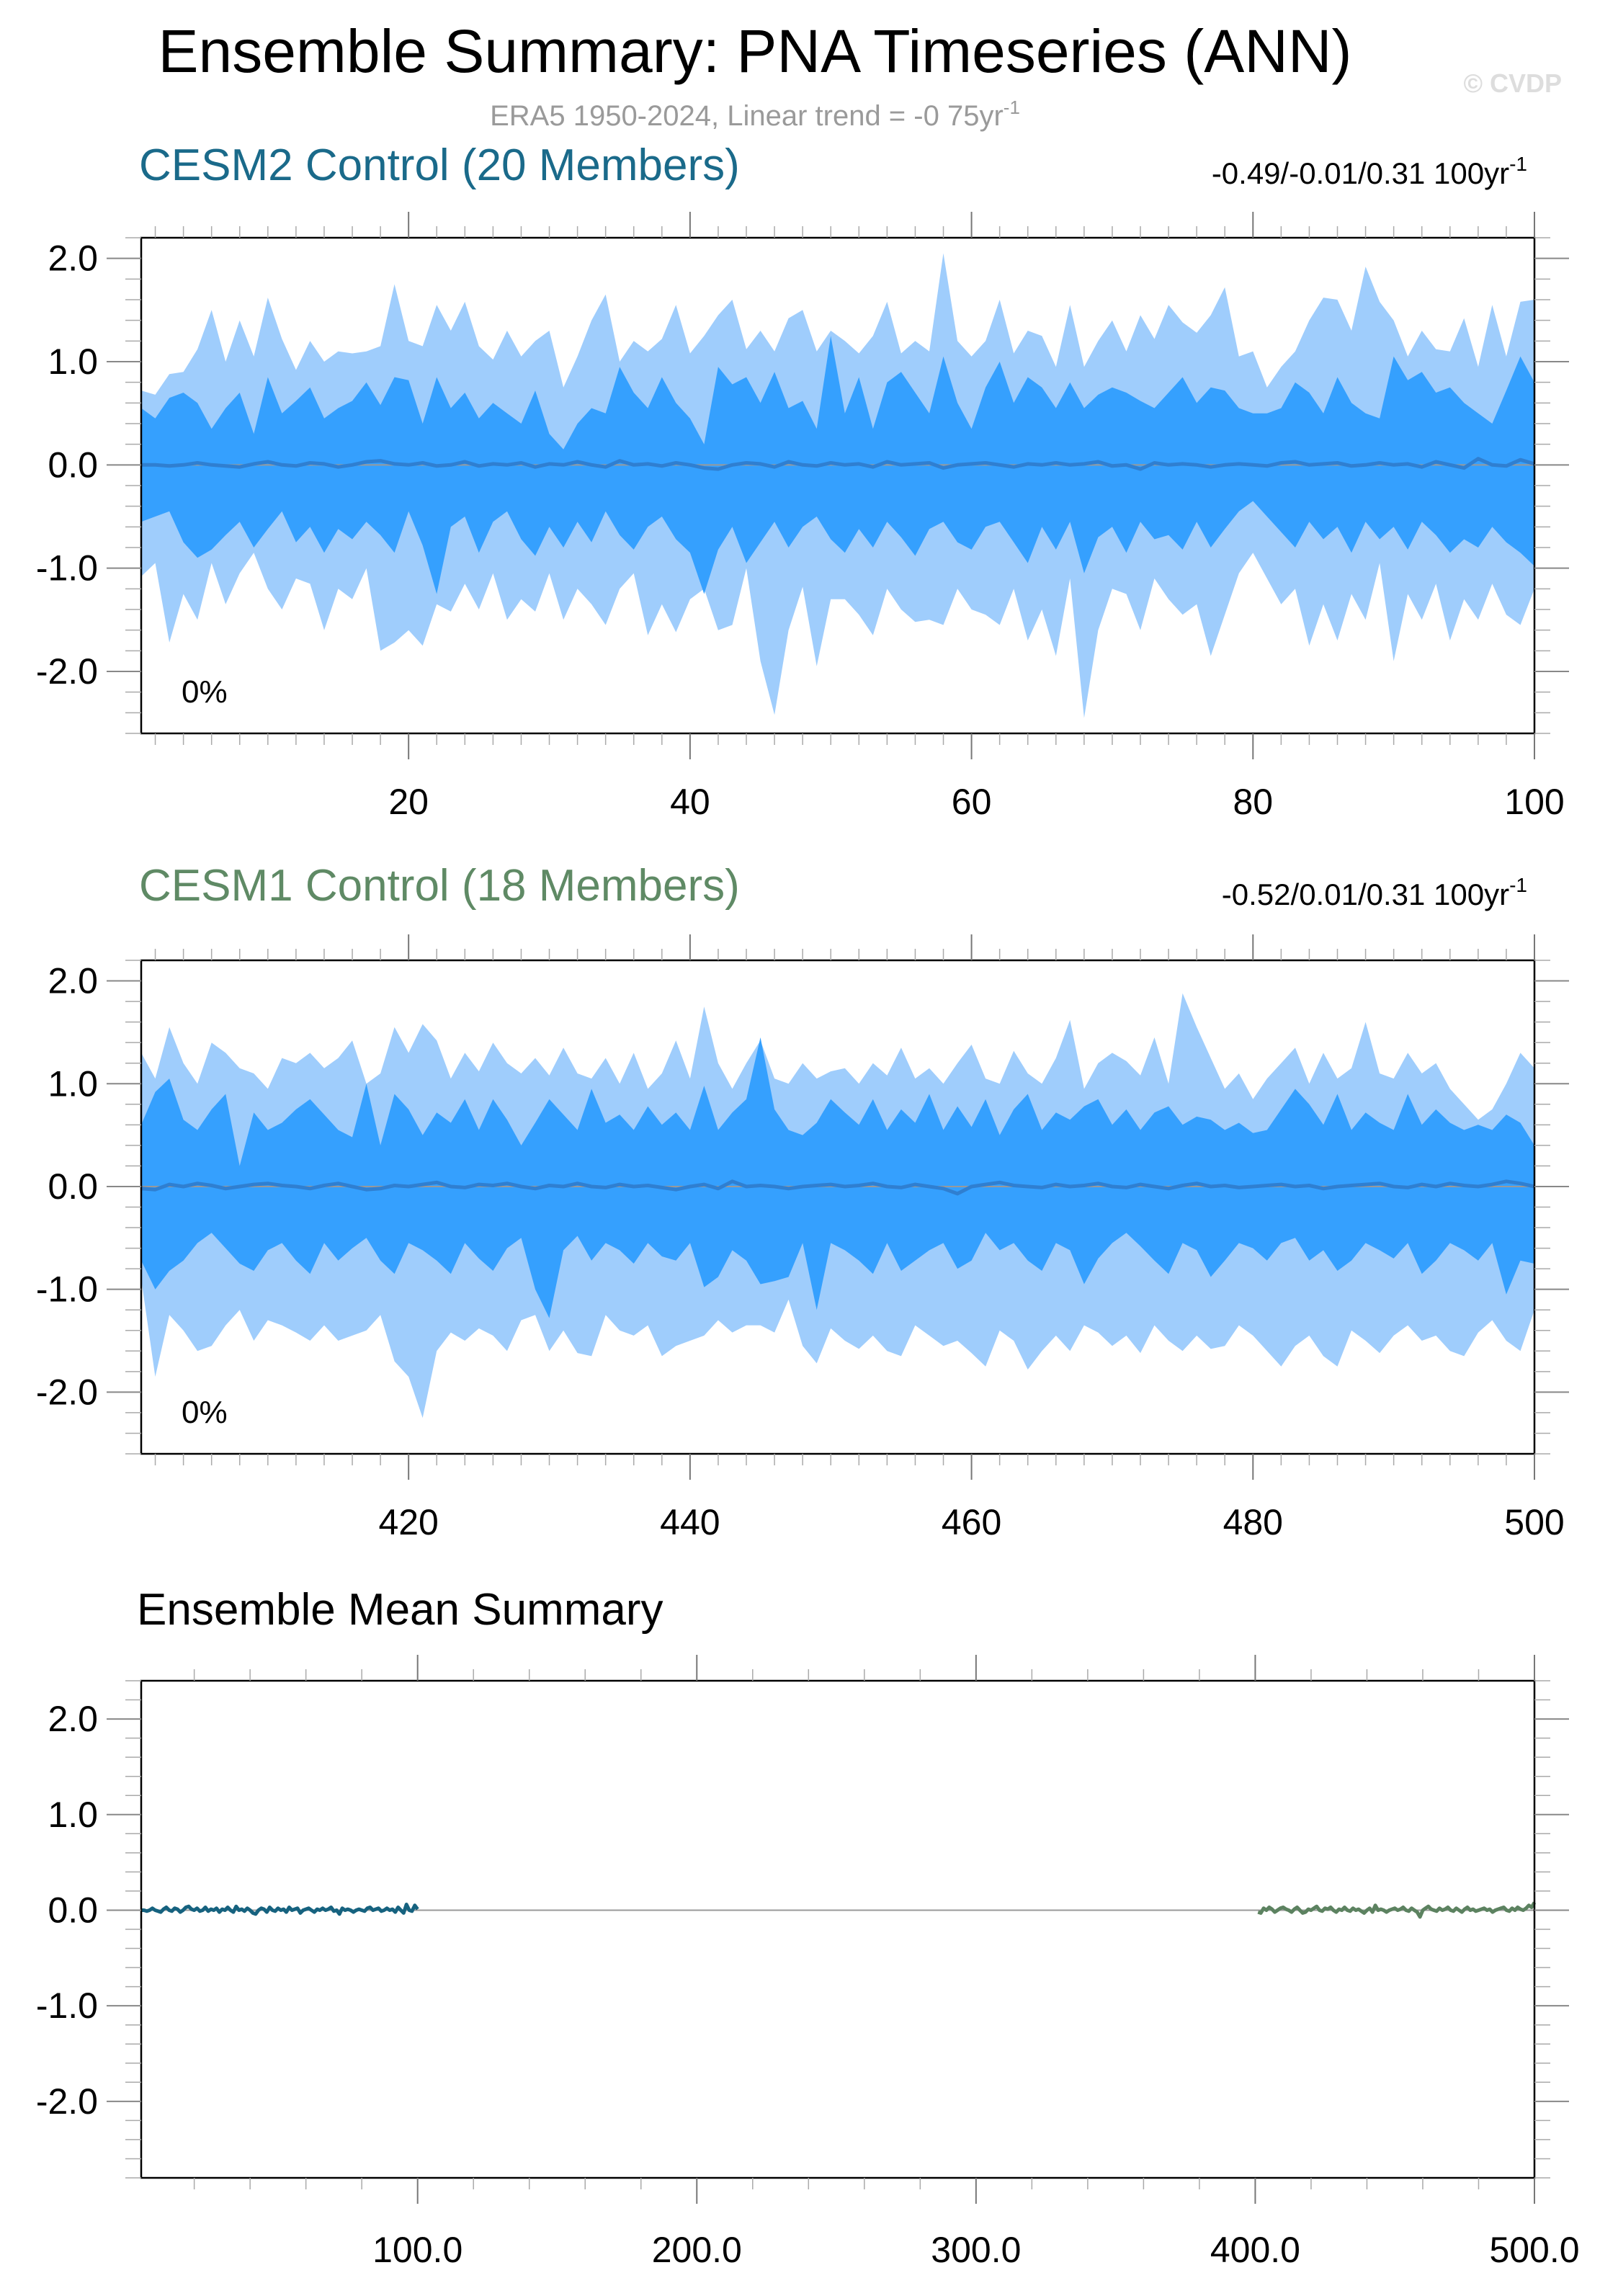 Image resolution: width=1600 pixels, height=2296 pixels. What do you see at coordinates (73, 981) in the screenshot?
I see `cesm1-ytick-label: 2.0` at bounding box center [73, 981].